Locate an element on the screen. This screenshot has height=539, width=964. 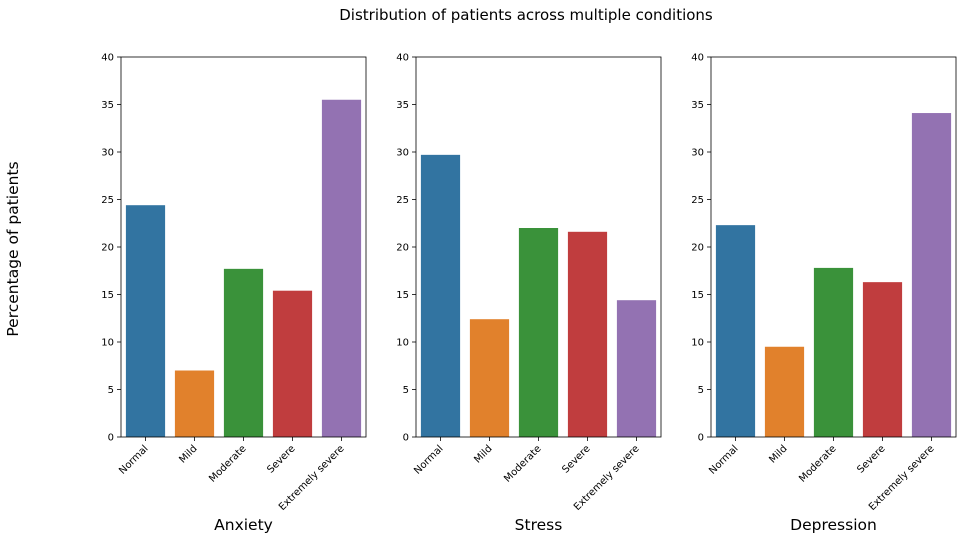
x-axis-label-depression: Depression is located at coordinates (833, 525).